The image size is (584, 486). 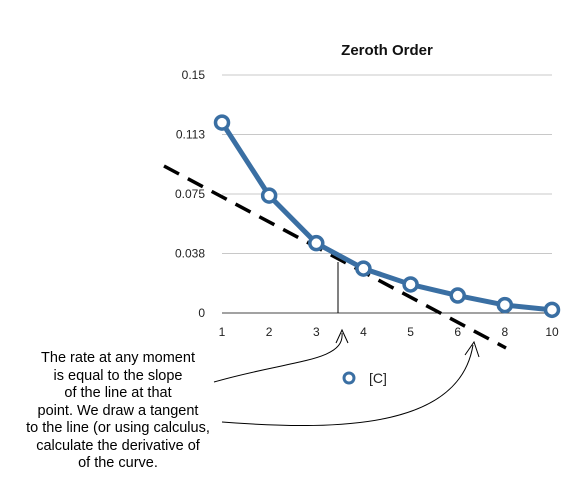 I want to click on y-tick-label: 0.075, so click(x=190, y=194).